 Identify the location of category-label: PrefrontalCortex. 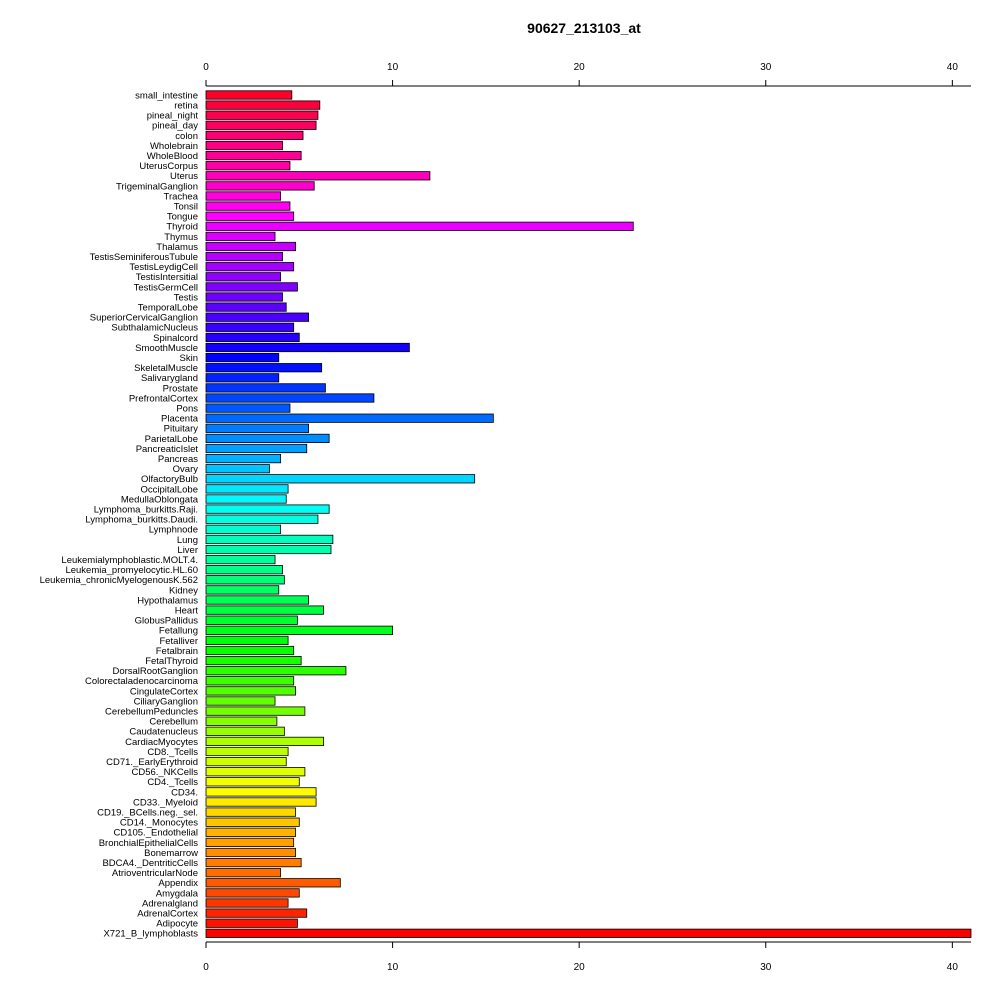
(163, 398).